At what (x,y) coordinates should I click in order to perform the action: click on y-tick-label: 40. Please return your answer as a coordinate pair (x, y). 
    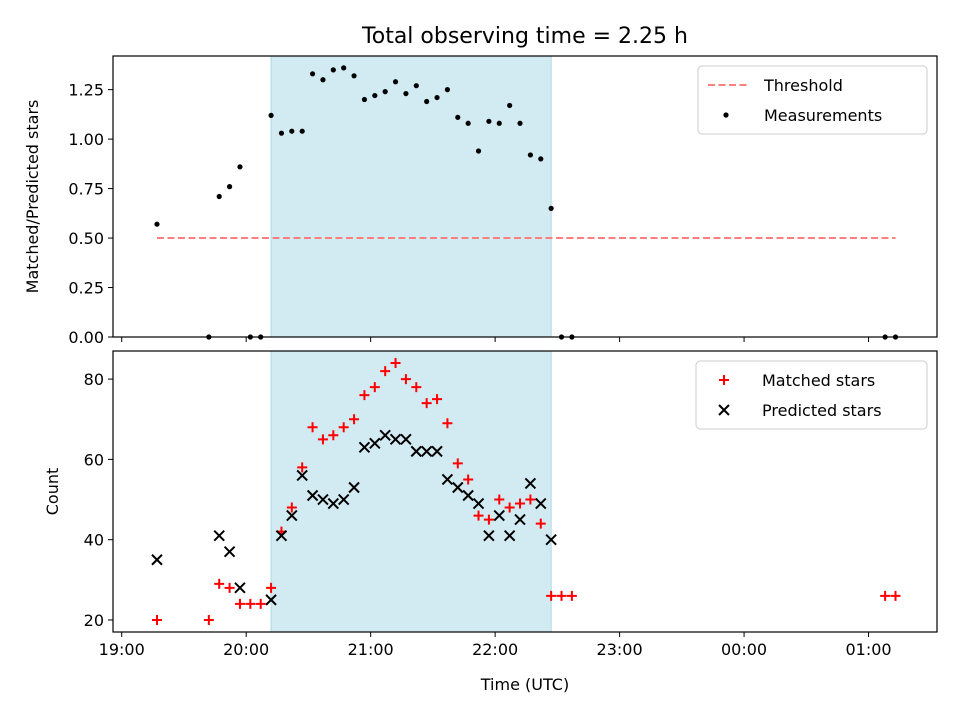
    Looking at the image, I should click on (94, 540).